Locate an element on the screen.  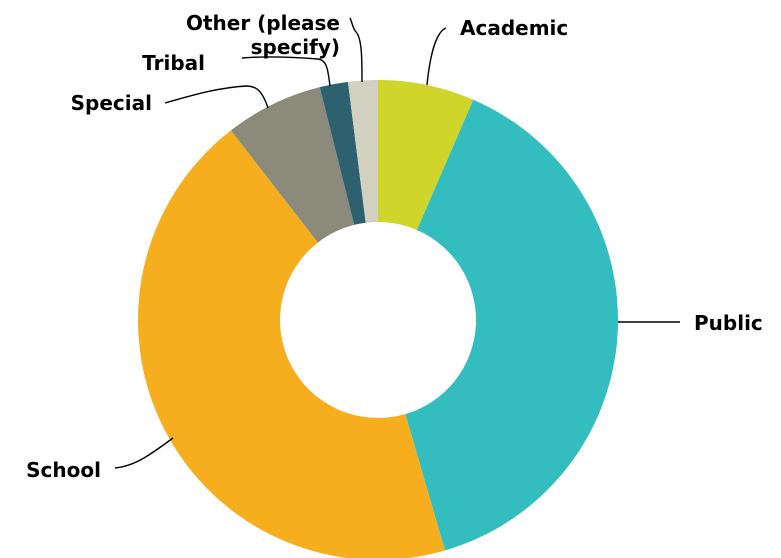
label-other-please-specify: Other (please specify) is located at coordinates (263, 35).